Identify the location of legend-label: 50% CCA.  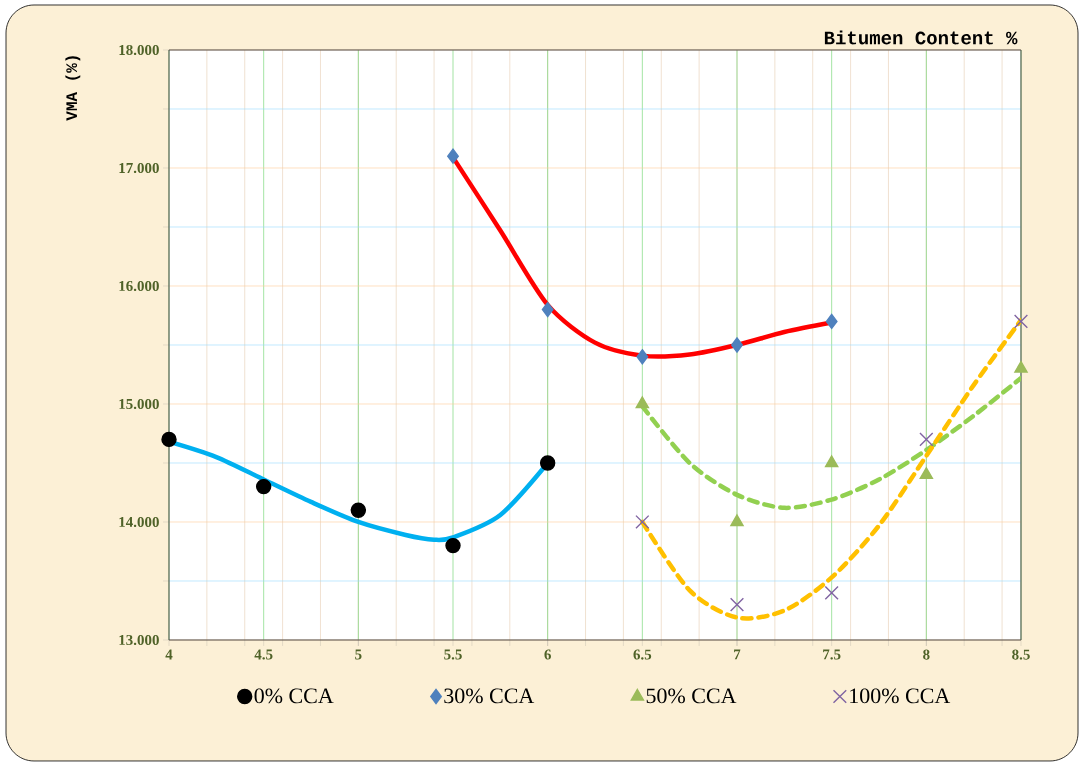
(691, 696).